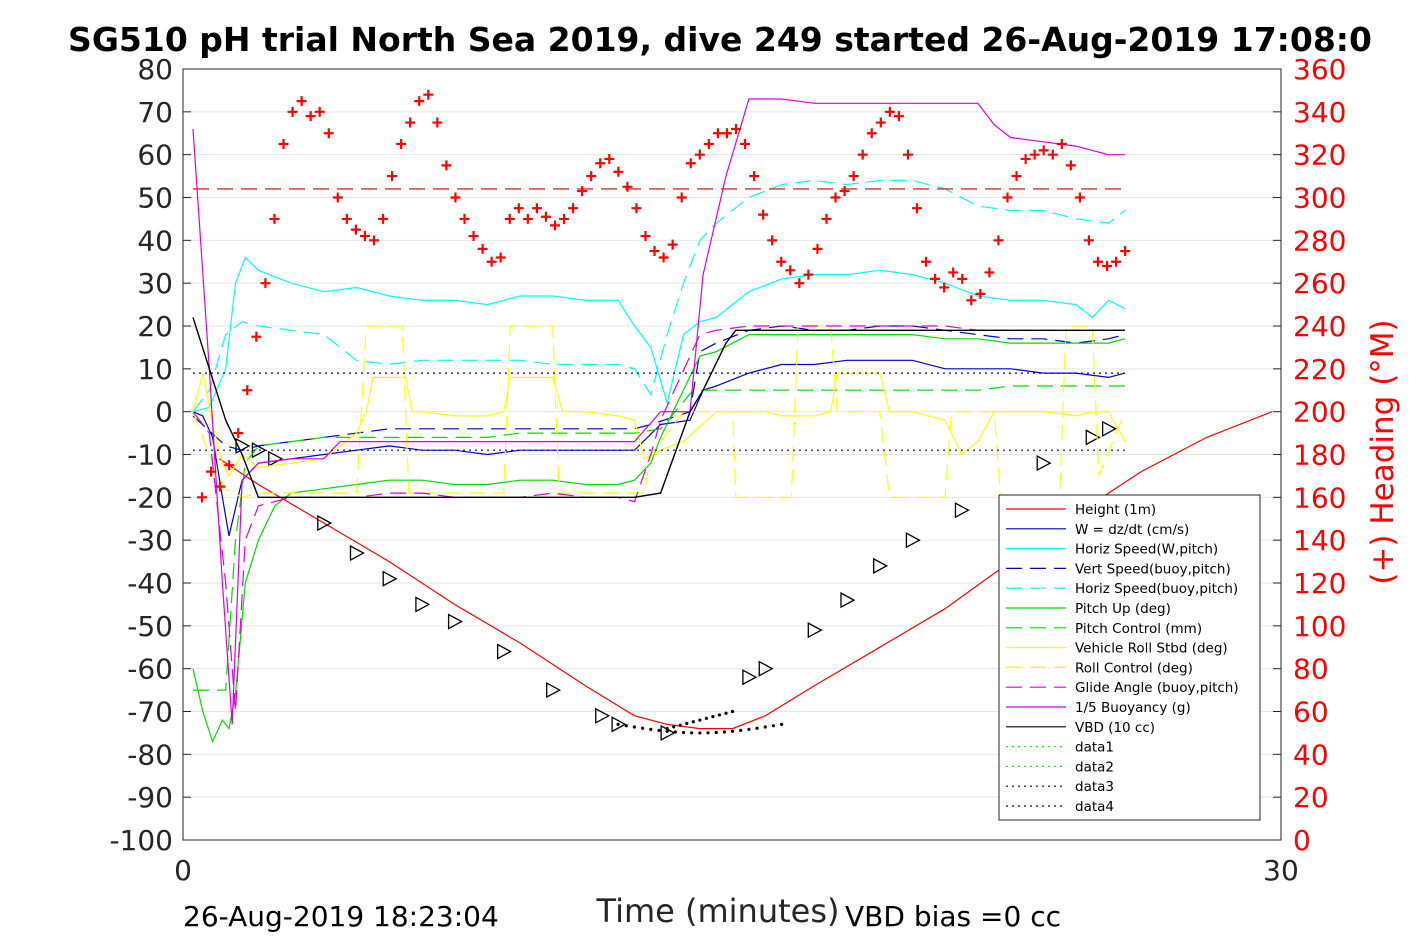 Image resolution: width=1417 pixels, height=945 pixels. What do you see at coordinates (150, 754) in the screenshot?
I see `y-tick-label: -80` at bounding box center [150, 754].